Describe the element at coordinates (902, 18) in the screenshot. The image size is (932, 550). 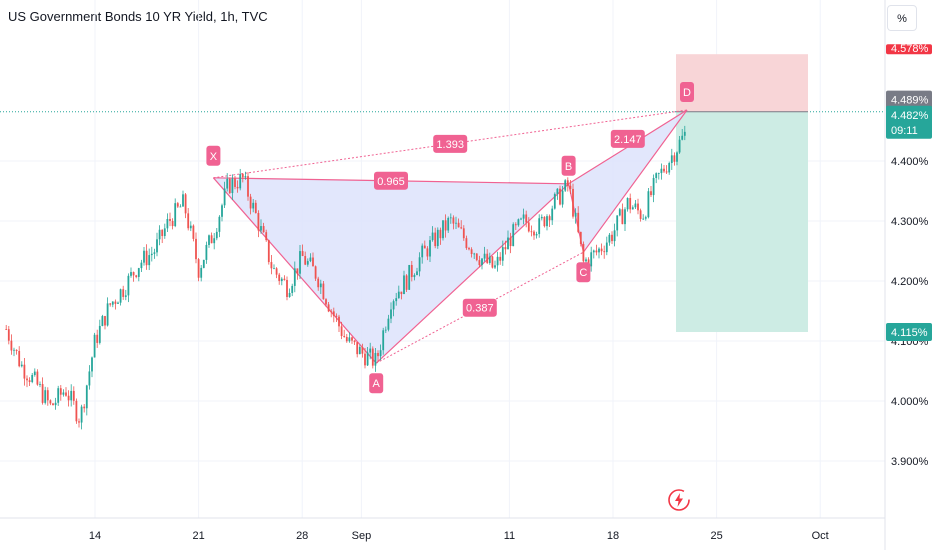
I see `percent-scale-button: %` at that location.